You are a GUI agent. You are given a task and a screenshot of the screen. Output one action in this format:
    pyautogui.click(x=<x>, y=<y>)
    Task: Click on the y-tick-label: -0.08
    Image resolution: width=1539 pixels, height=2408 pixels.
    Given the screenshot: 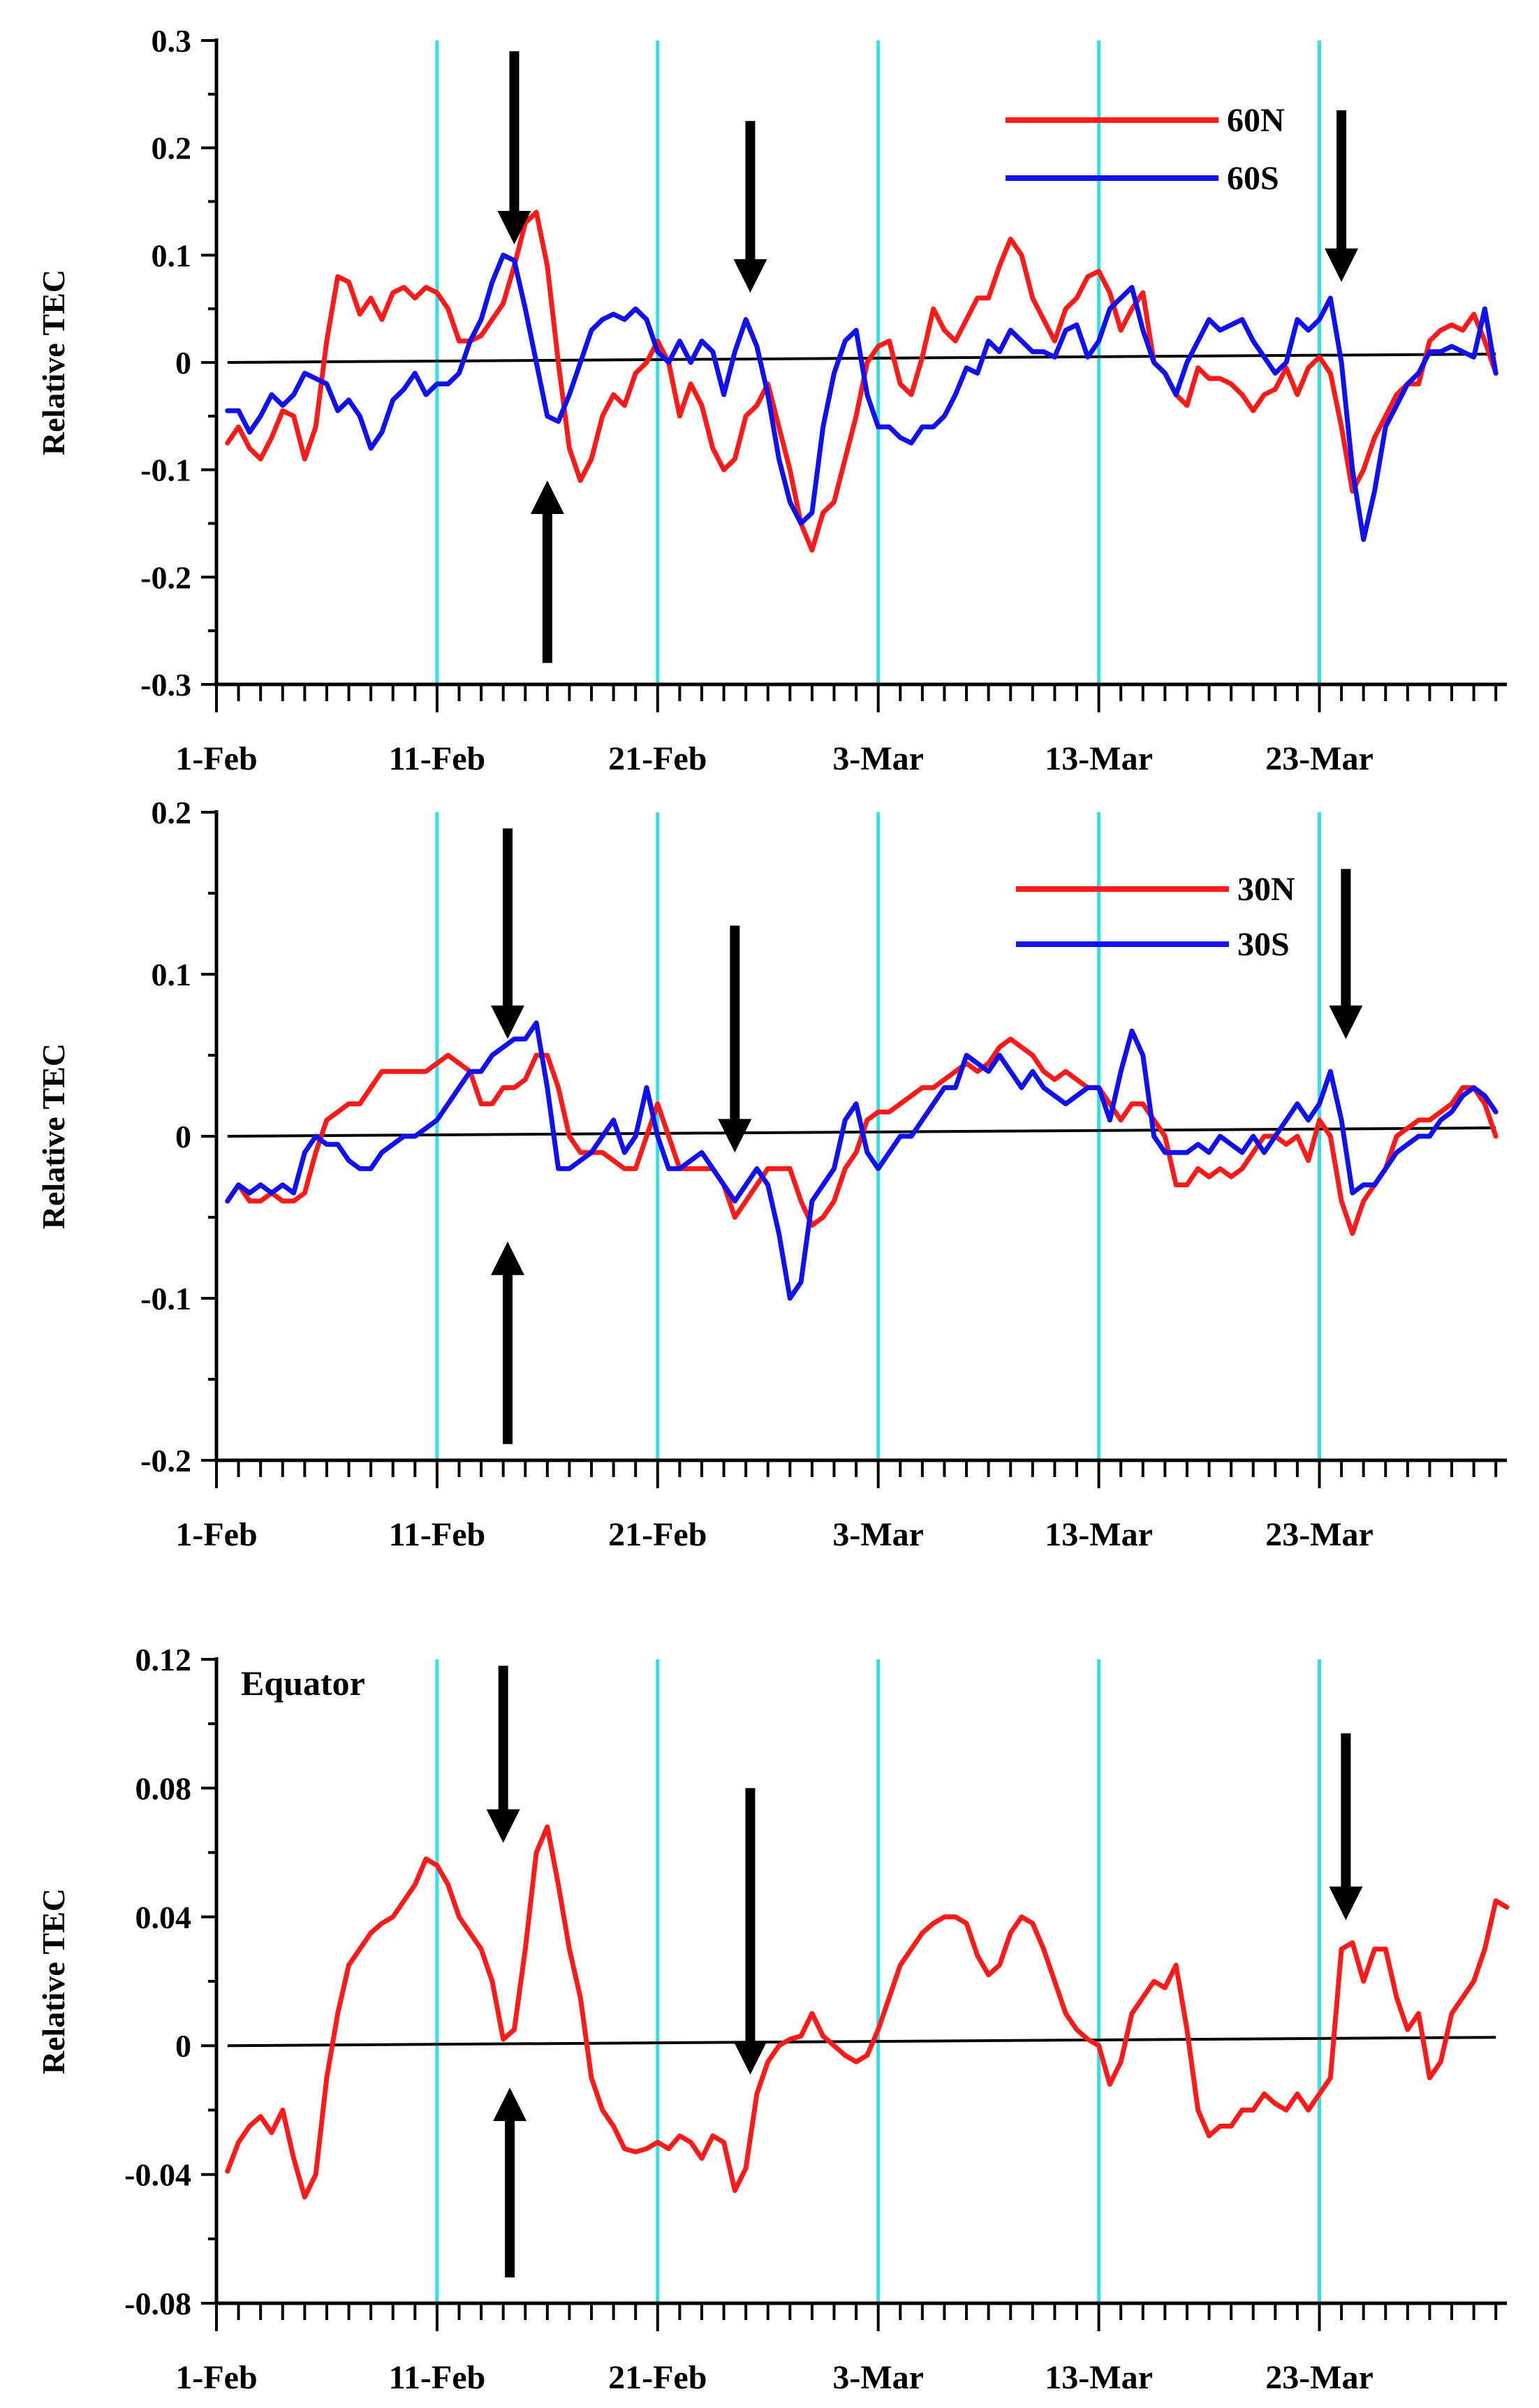 What is the action you would take?
    pyautogui.click(x=157, y=2303)
    